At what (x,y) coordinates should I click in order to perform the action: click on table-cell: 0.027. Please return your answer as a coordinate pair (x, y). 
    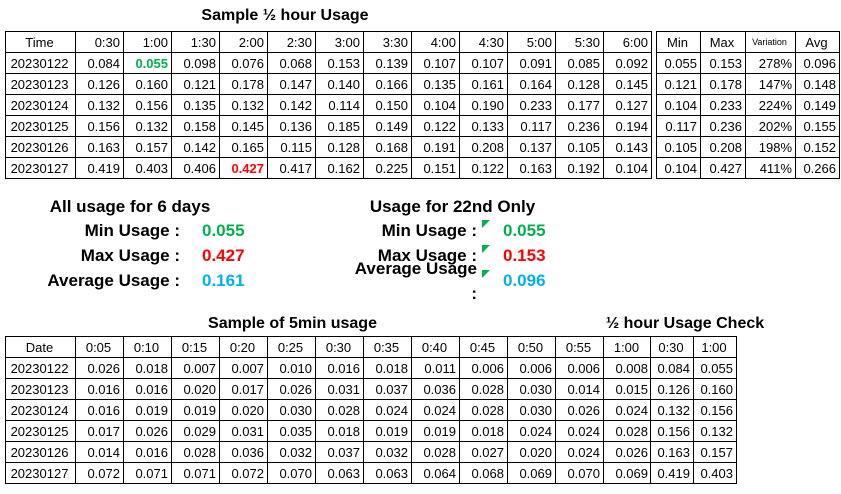
    Looking at the image, I should click on (483, 452).